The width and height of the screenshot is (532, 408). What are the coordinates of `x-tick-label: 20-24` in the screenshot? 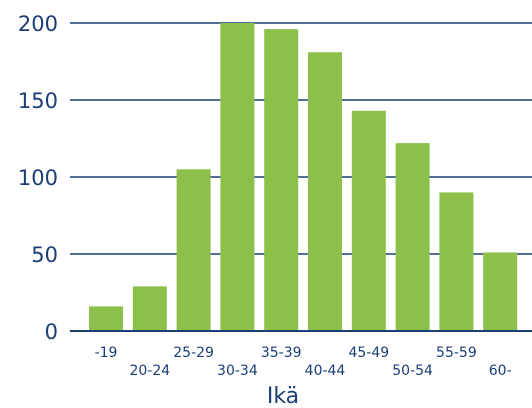 It's located at (149, 371).